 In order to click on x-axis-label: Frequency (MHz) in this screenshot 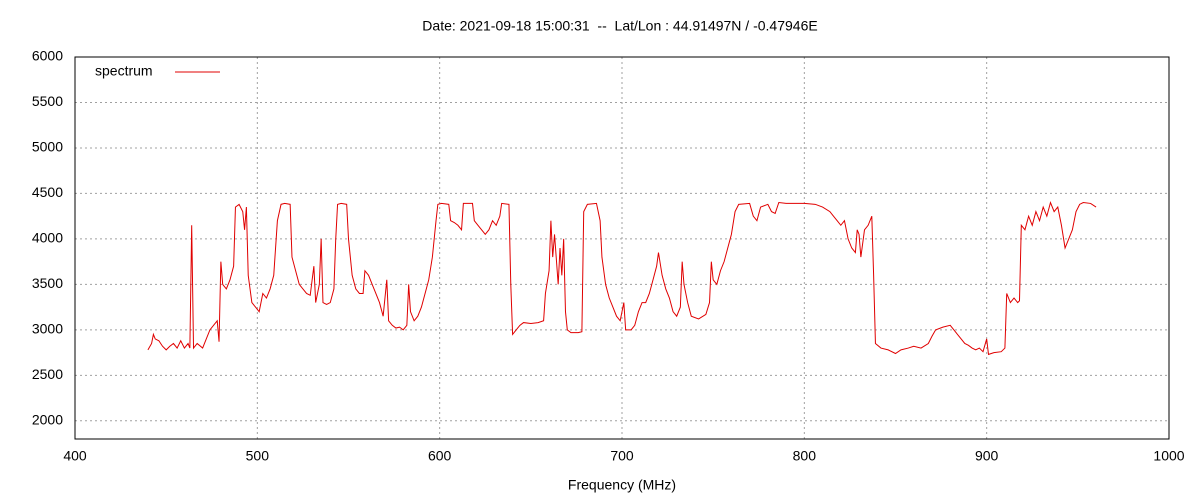, I will do `click(622, 485)`.